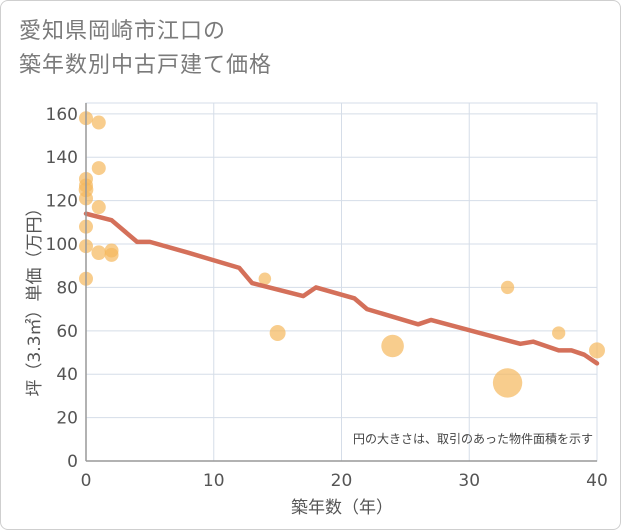 The width and height of the screenshot is (621, 530). What do you see at coordinates (342, 508) in the screenshot?
I see `x-axis-label: 築年数（年）` at bounding box center [342, 508].